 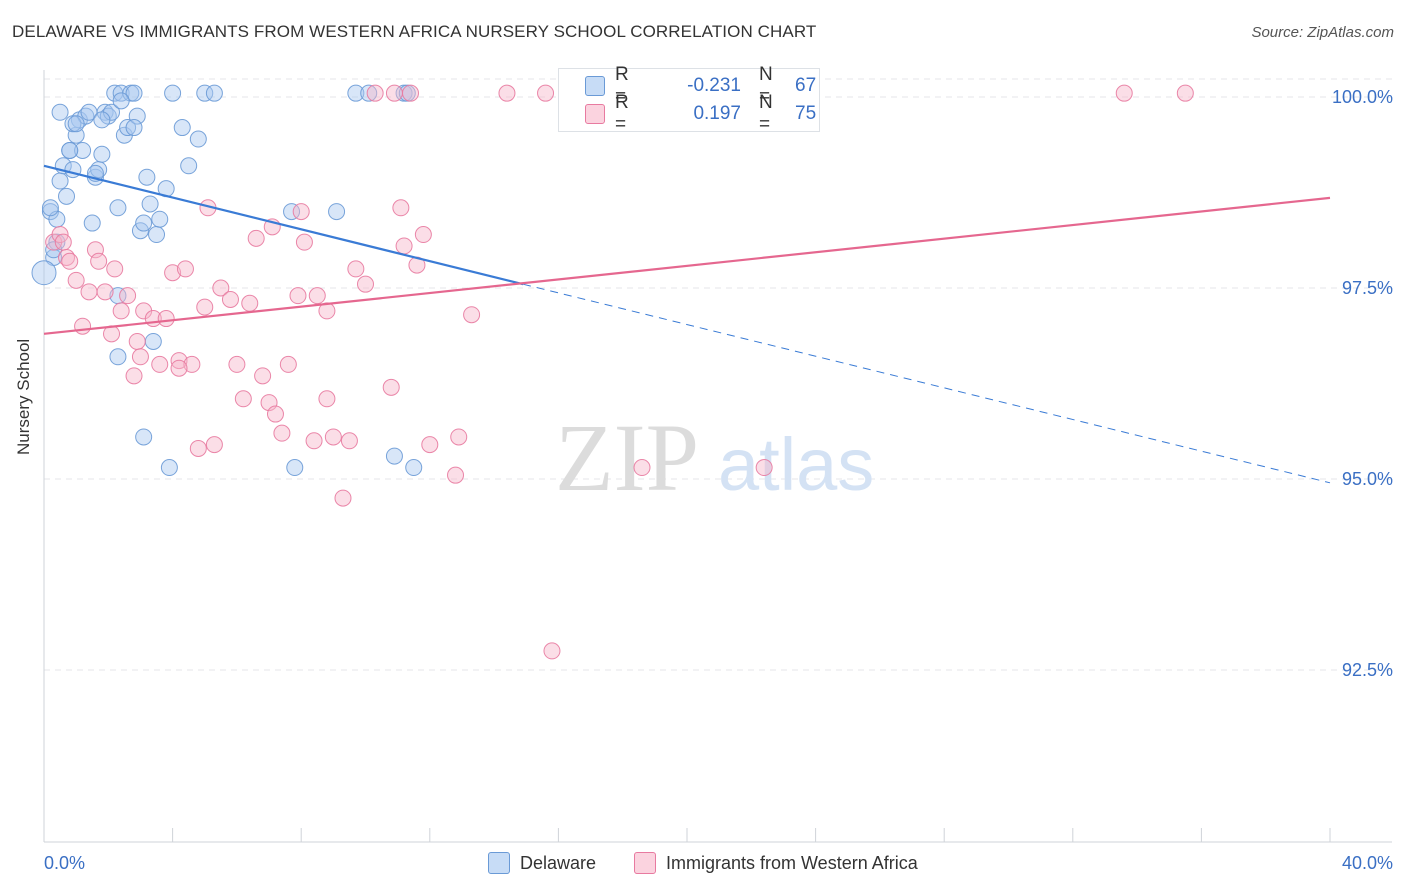 What do you see at coordinates (806, 113) in the screenshot?
I see `n-value: 75` at bounding box center [806, 113].